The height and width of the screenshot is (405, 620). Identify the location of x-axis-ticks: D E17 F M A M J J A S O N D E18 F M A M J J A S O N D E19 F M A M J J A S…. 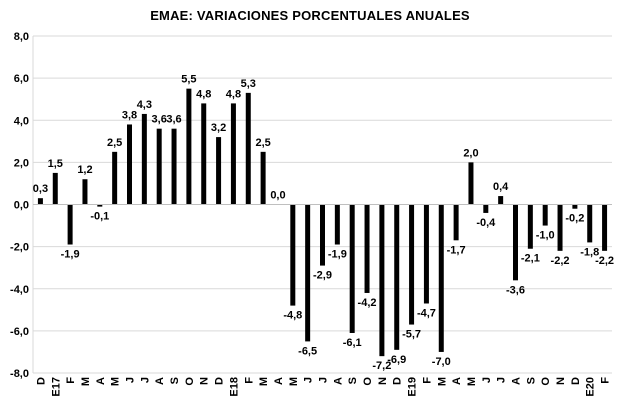
(323, 387).